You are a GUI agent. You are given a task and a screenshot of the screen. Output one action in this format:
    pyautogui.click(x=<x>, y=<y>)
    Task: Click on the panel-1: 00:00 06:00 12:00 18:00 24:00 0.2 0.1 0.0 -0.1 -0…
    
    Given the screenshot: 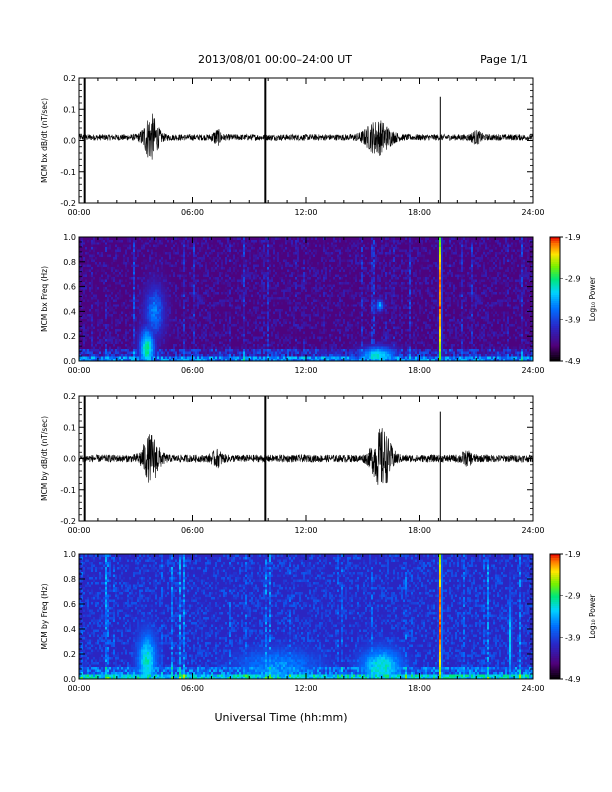 What is the action you would take?
    pyautogui.click(x=292, y=145)
    